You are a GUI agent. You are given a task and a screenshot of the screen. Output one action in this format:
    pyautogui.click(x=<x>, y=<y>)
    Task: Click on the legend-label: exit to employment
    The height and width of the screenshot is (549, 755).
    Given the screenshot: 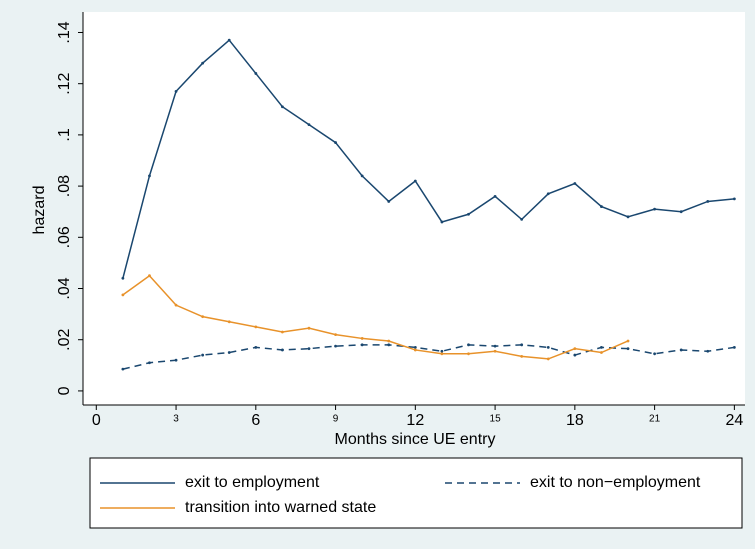 What is the action you would take?
    pyautogui.click(x=252, y=482)
    